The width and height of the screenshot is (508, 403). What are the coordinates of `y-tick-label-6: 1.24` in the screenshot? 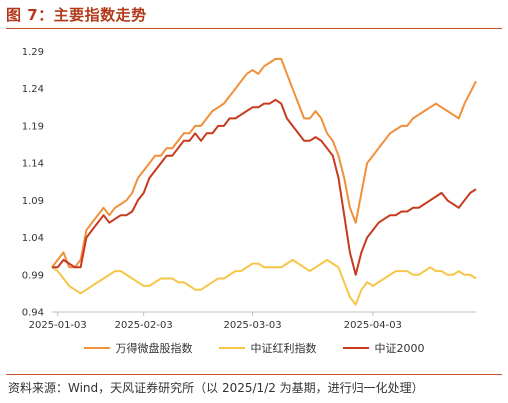 It's located at (33, 89).